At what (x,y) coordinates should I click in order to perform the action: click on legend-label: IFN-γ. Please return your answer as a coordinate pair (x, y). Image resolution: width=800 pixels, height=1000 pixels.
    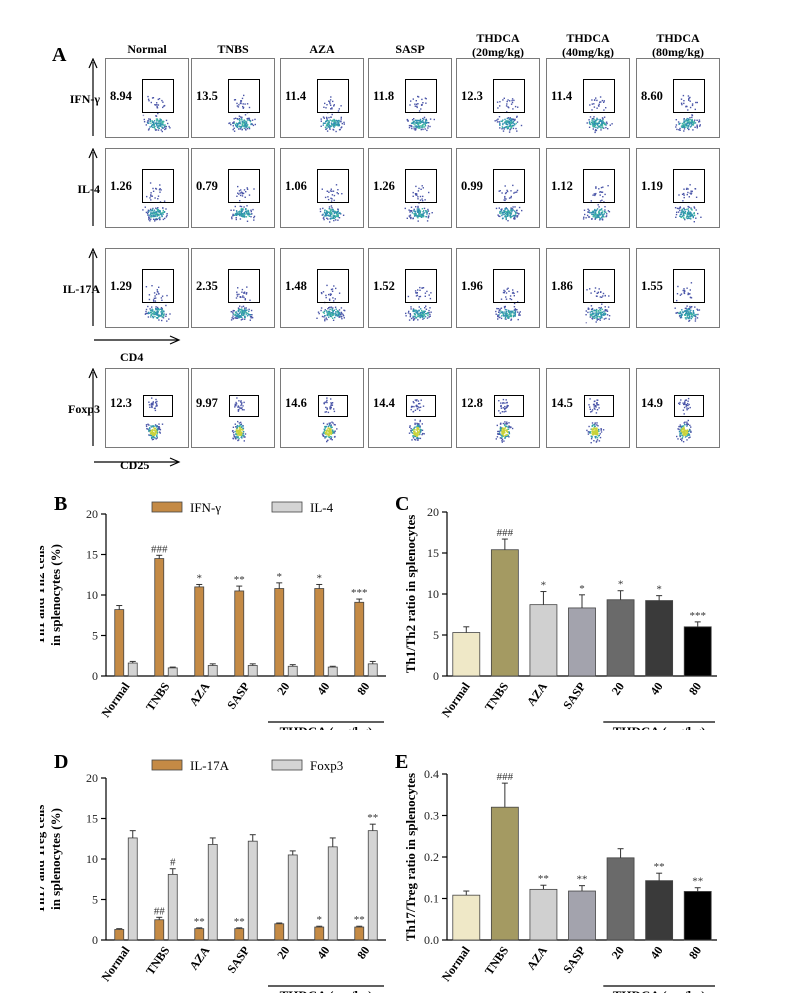
    Looking at the image, I should click on (205, 507).